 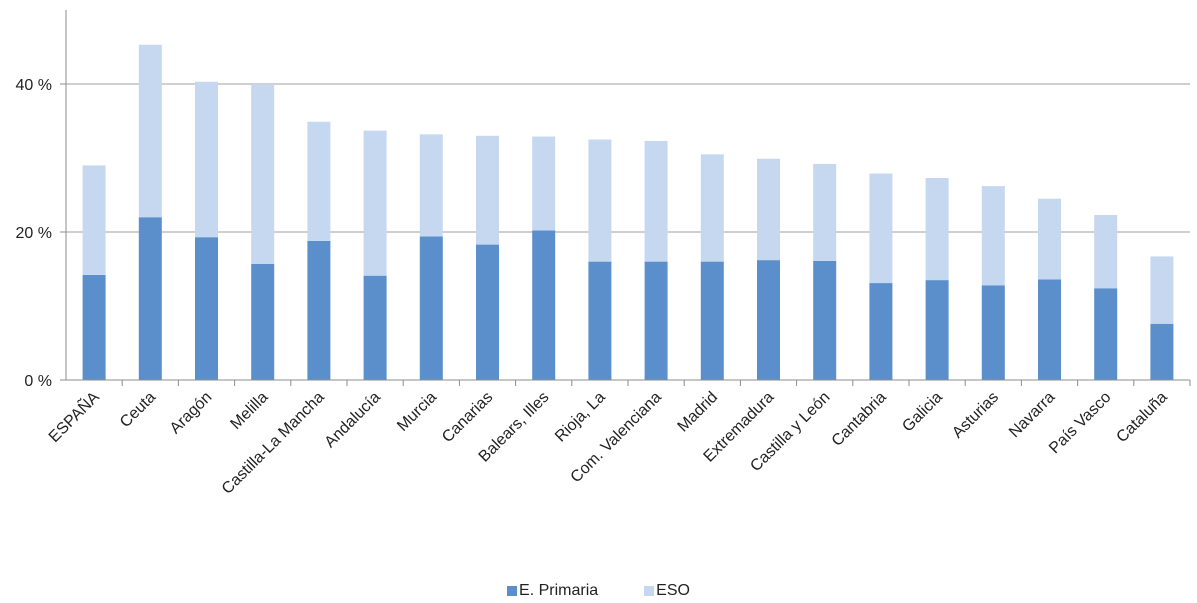 I want to click on legend-item-primaria: E. Primaria, so click(x=552, y=591).